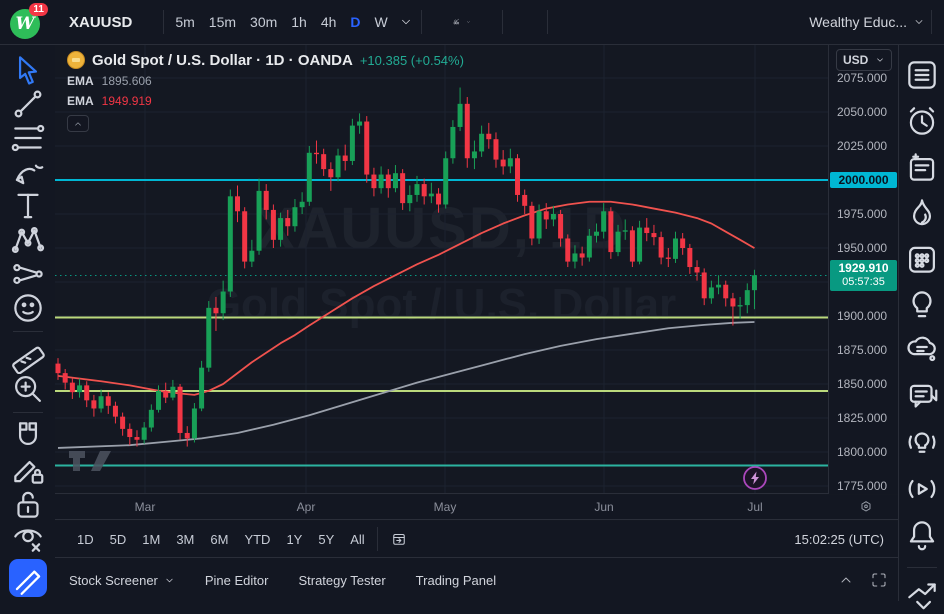 The width and height of the screenshot is (944, 614). I want to click on panel-expand-button, so click(846, 580).